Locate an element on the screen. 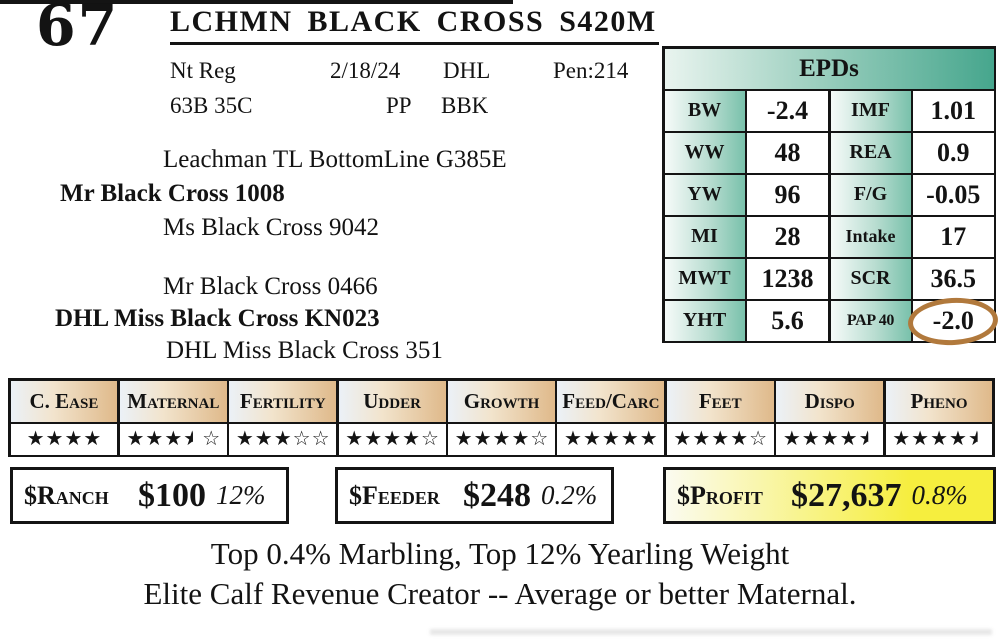 The height and width of the screenshot is (639, 1000). star-rating-pheno: ★ ★ ★ ★ ★ is located at coordinates (939, 439).